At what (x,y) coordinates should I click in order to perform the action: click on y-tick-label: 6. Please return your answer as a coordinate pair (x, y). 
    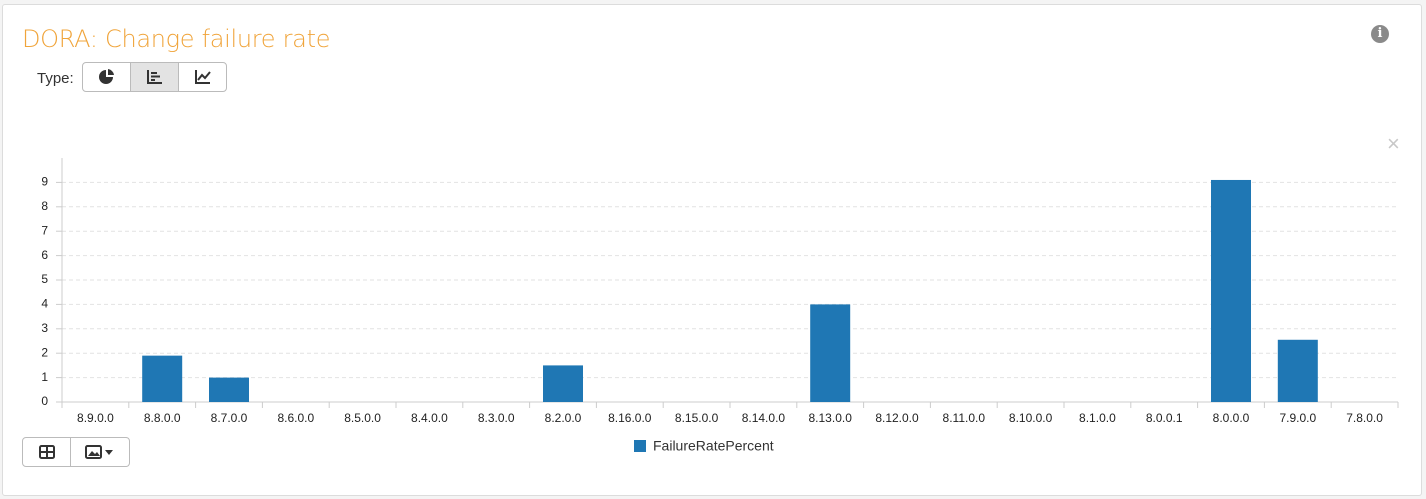
    Looking at the image, I should click on (44, 255).